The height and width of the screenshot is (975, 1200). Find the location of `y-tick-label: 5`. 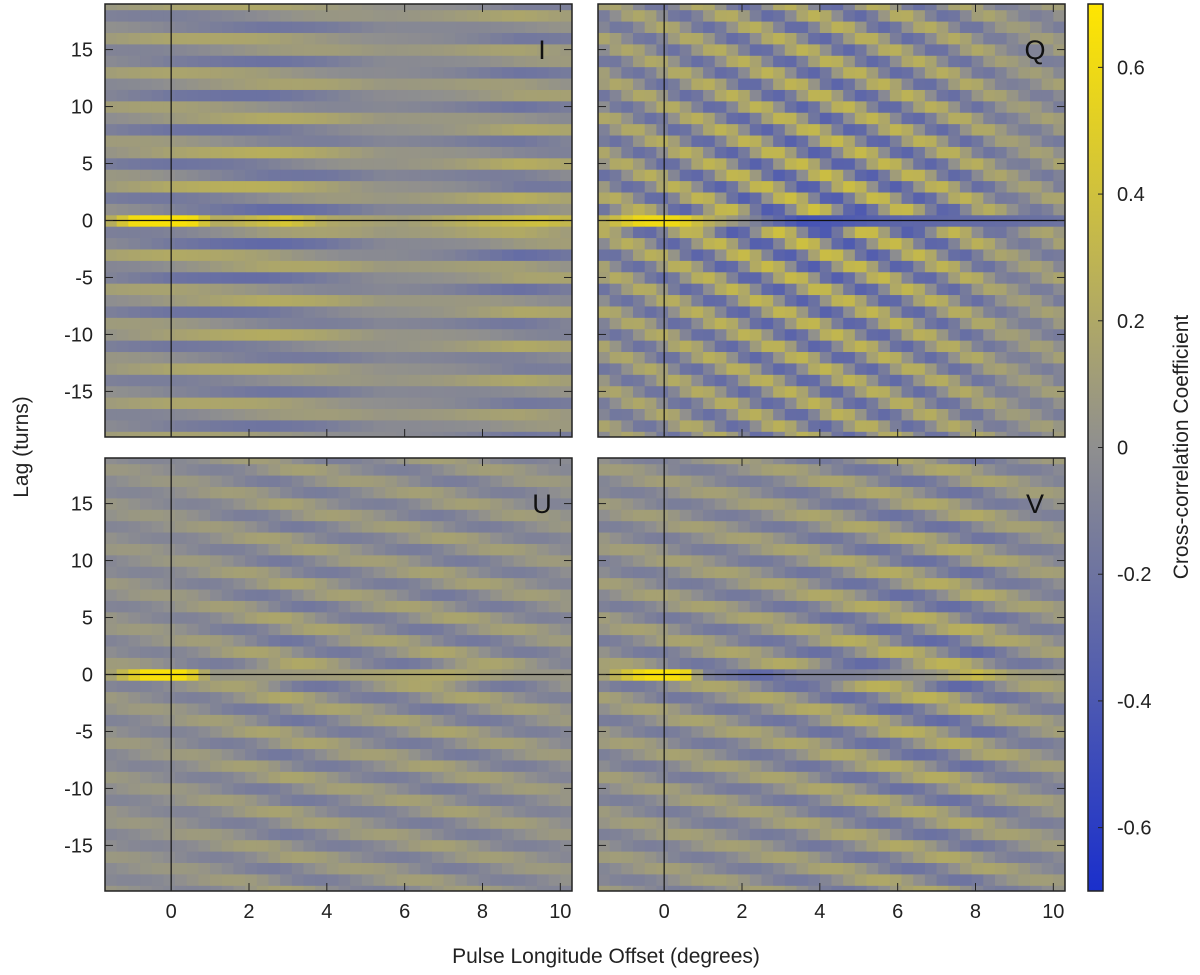

y-tick-label: 5 is located at coordinates (87, 619).